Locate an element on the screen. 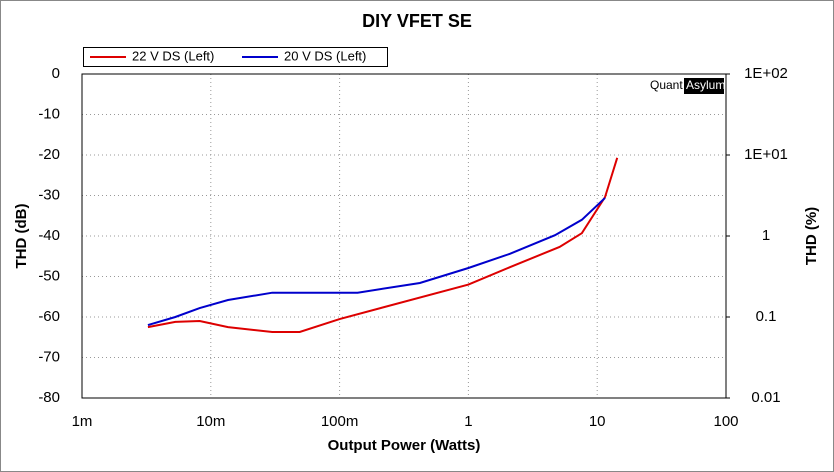 The height and width of the screenshot is (472, 834). x-tick-label: 1m is located at coordinates (82, 421).